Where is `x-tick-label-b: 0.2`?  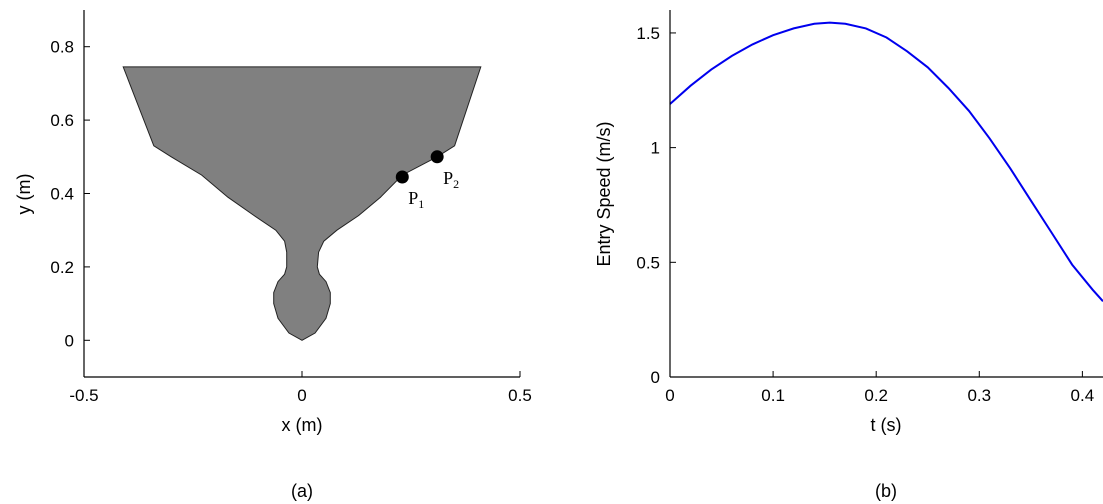
x-tick-label-b: 0.2 is located at coordinates (876, 395).